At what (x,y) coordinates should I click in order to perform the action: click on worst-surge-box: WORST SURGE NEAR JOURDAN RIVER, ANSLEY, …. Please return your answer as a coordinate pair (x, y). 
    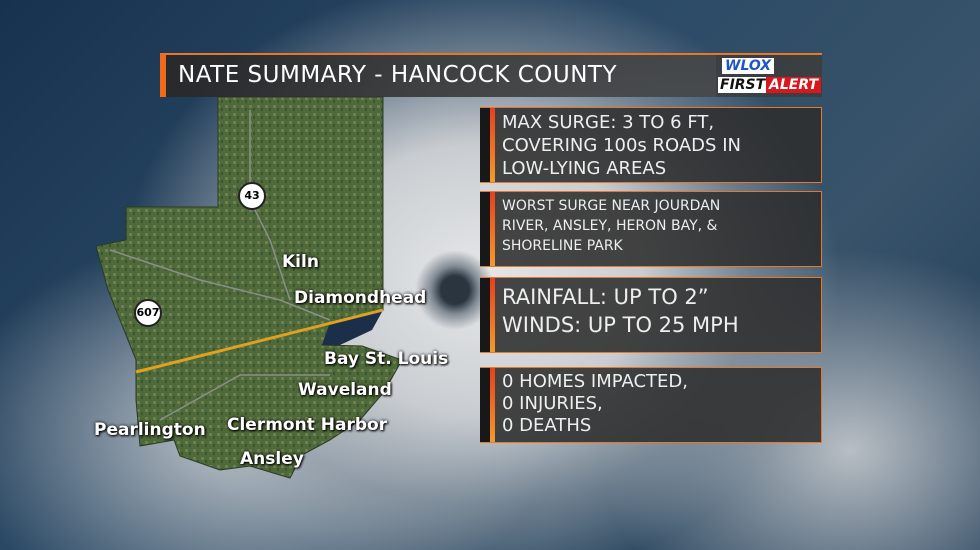
    Looking at the image, I should click on (651, 229).